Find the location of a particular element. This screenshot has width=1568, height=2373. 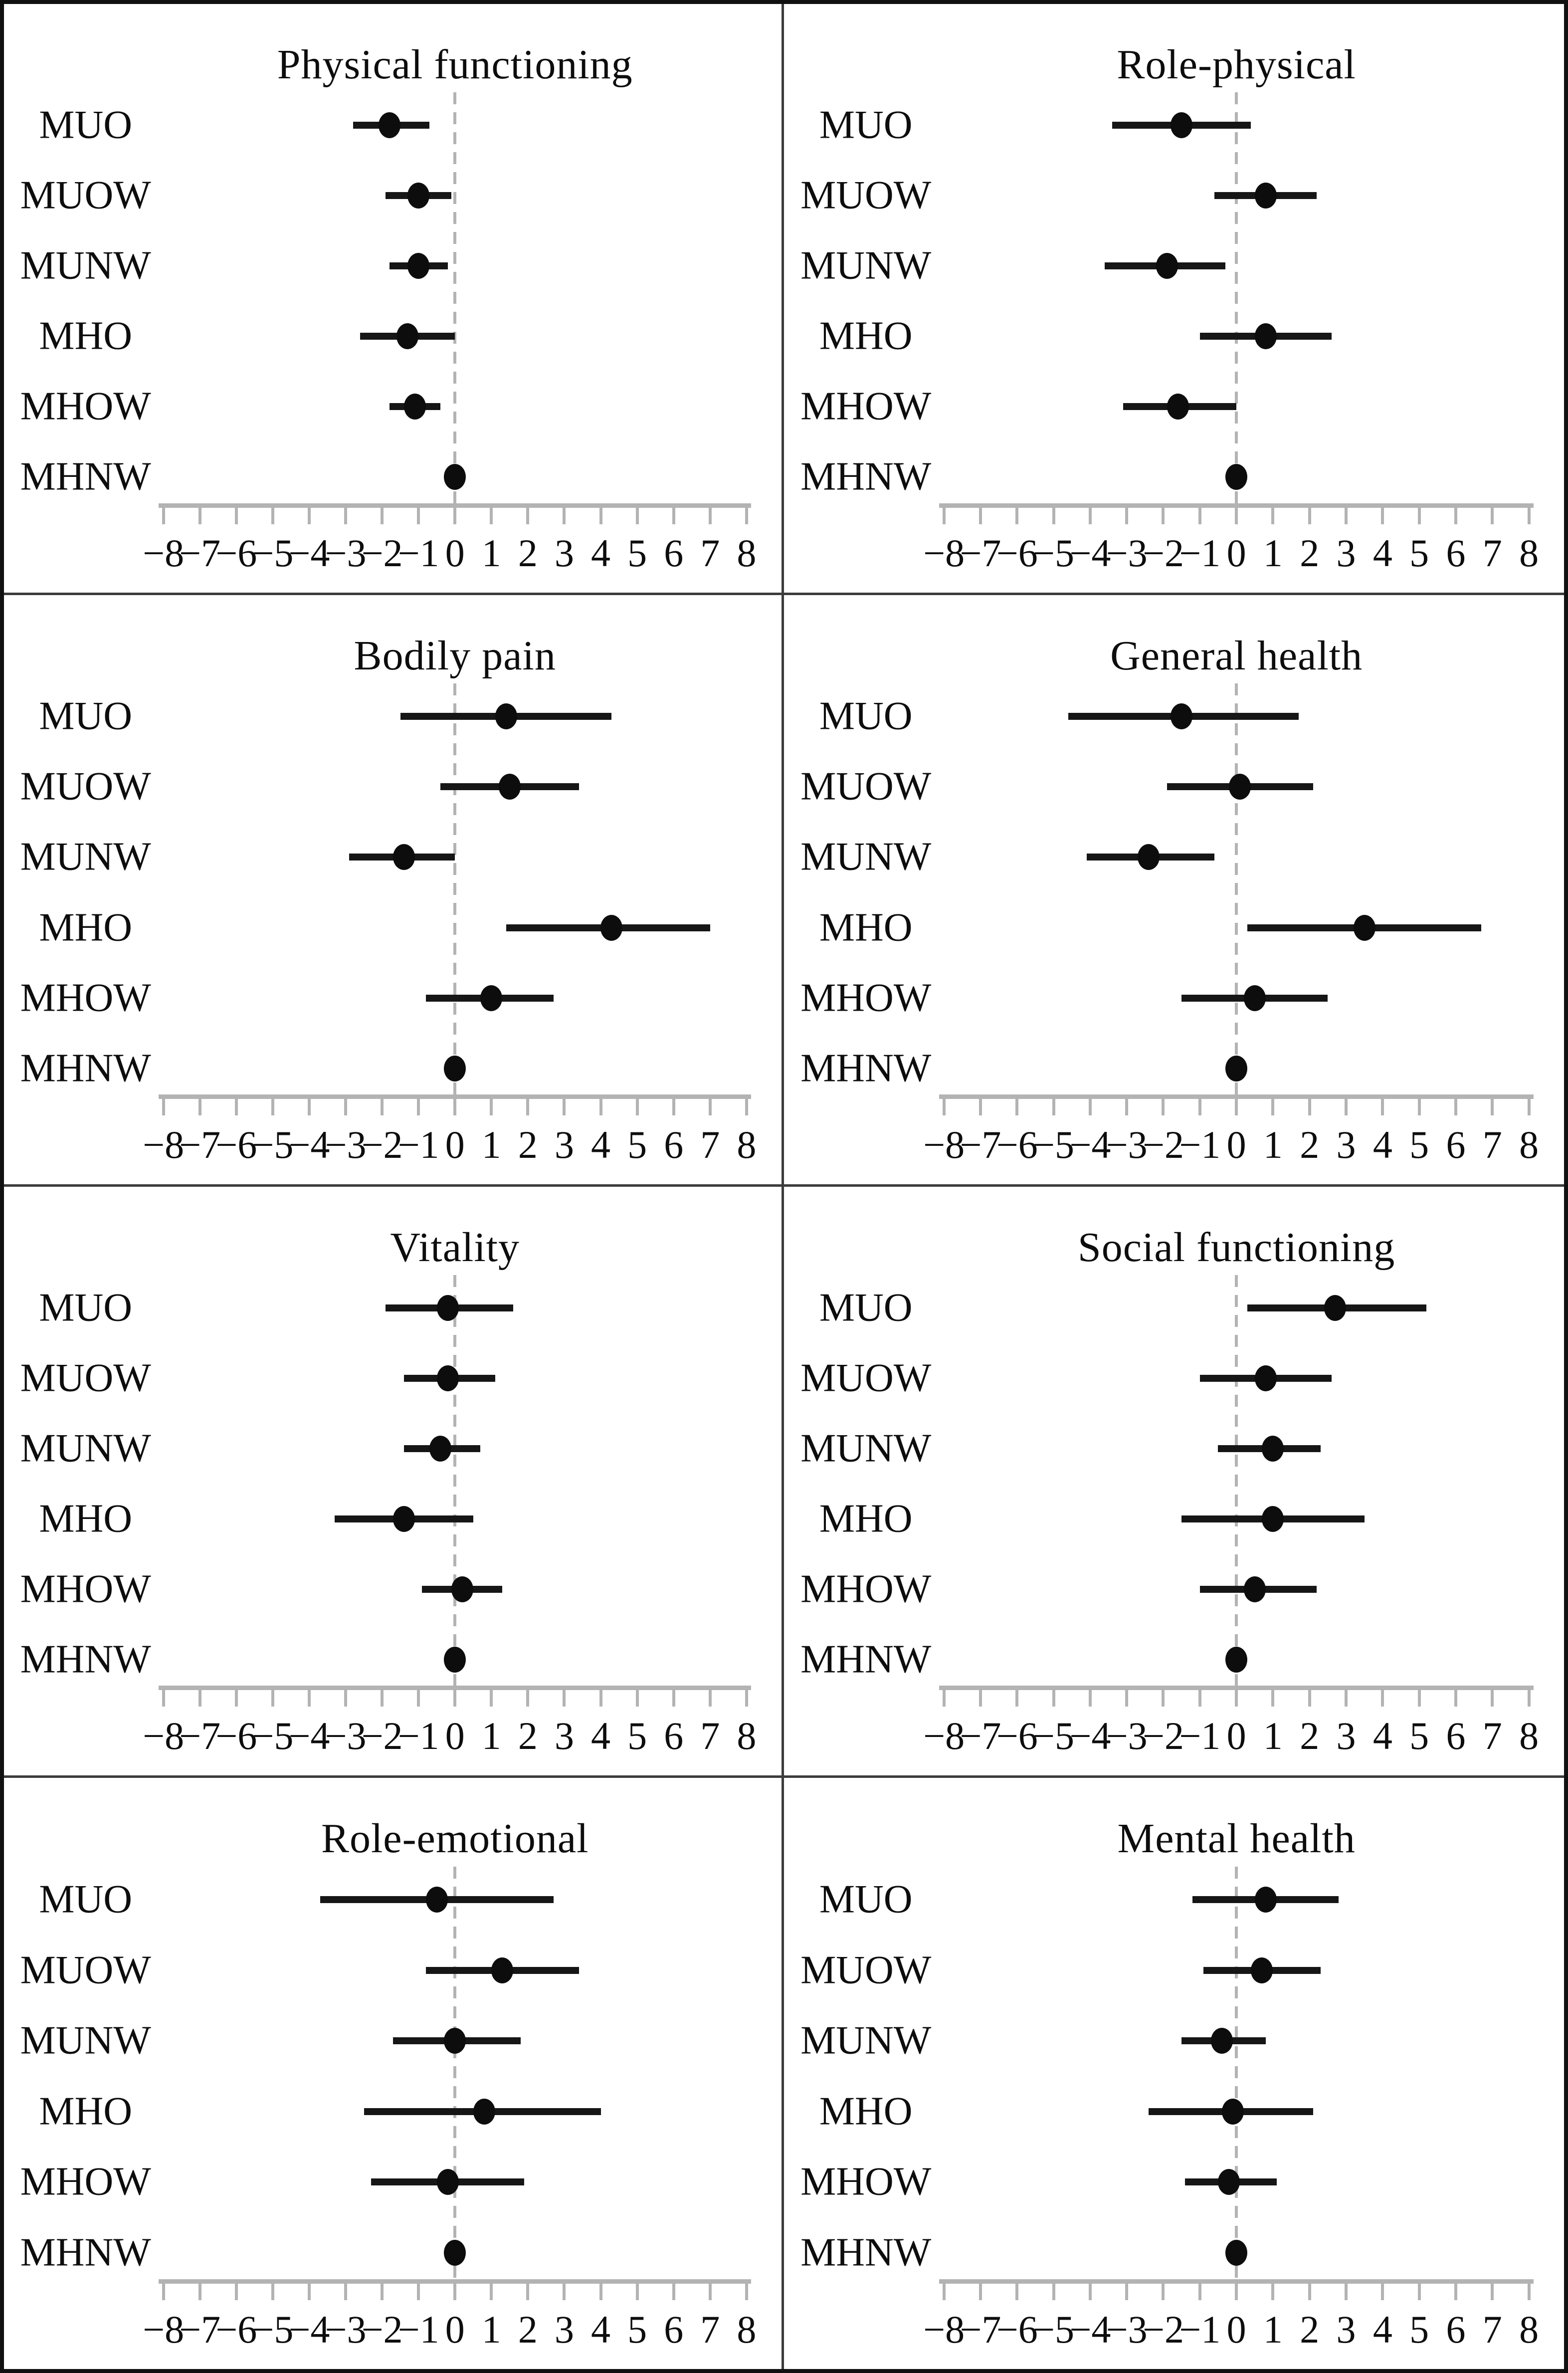

x-axis-tick-label: 1 is located at coordinates (491, 1144).